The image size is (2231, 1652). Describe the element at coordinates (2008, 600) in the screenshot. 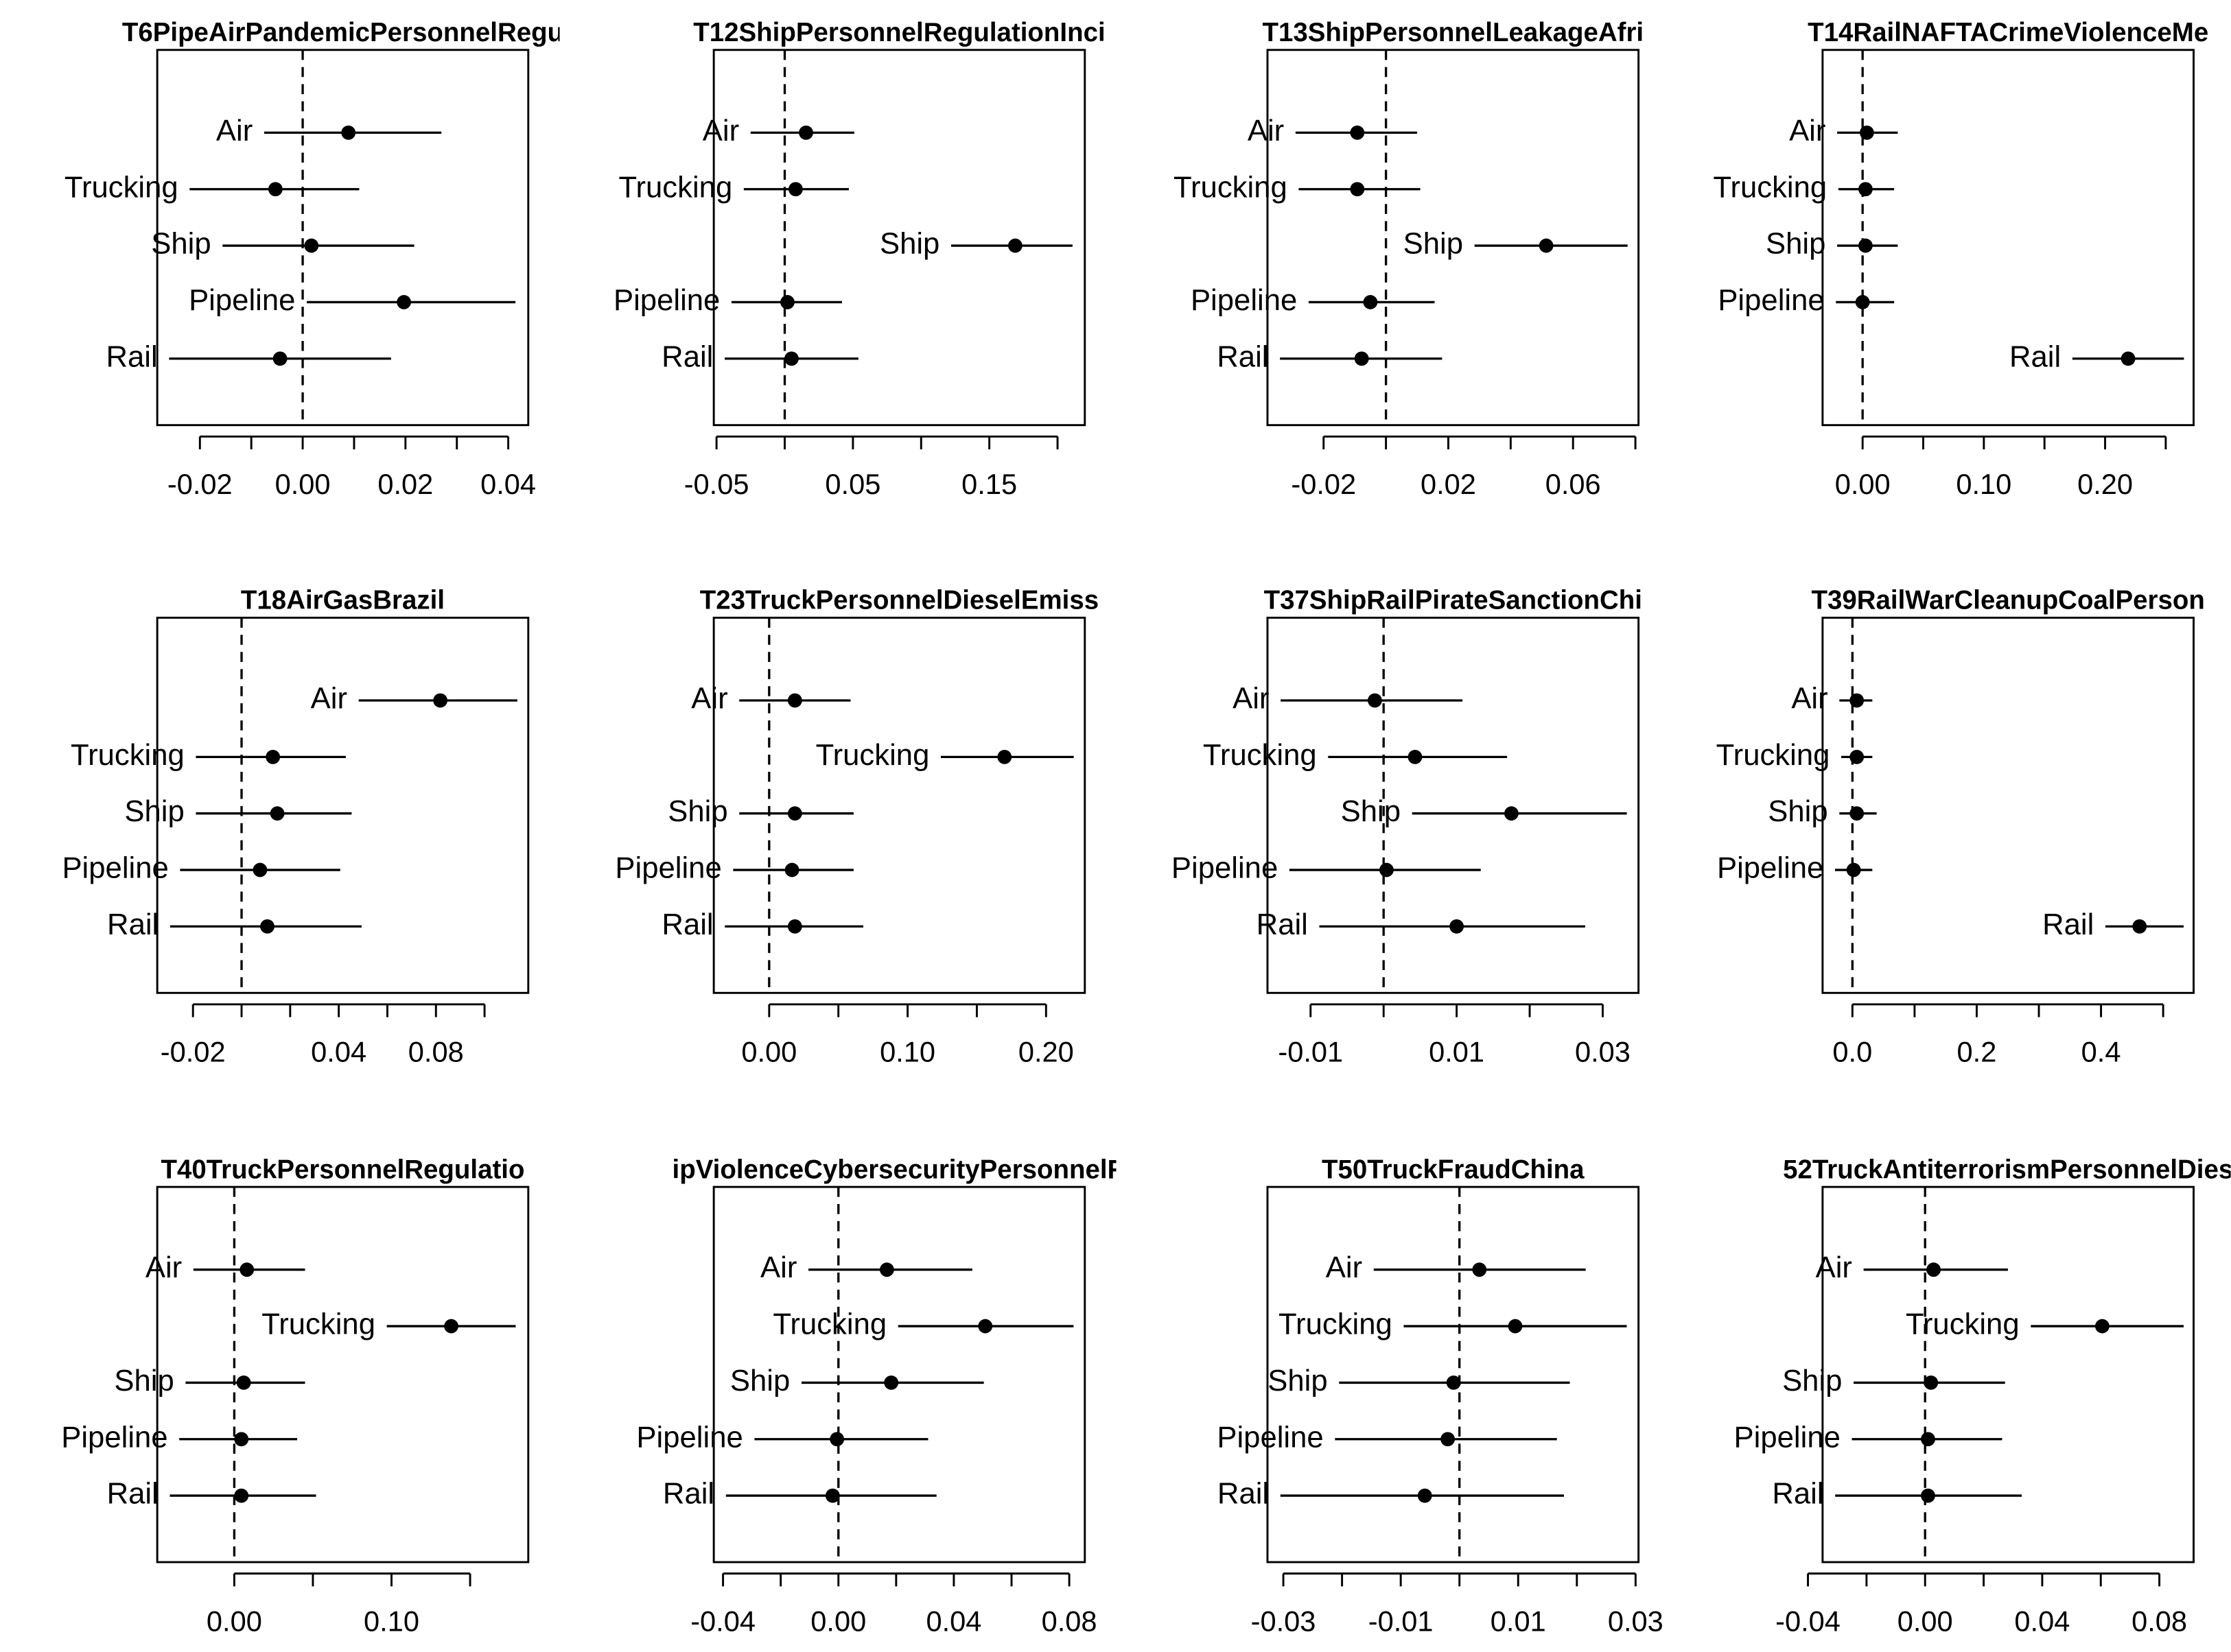

I see `panel-title: T39RailWarCleanupCoalPerson` at that location.